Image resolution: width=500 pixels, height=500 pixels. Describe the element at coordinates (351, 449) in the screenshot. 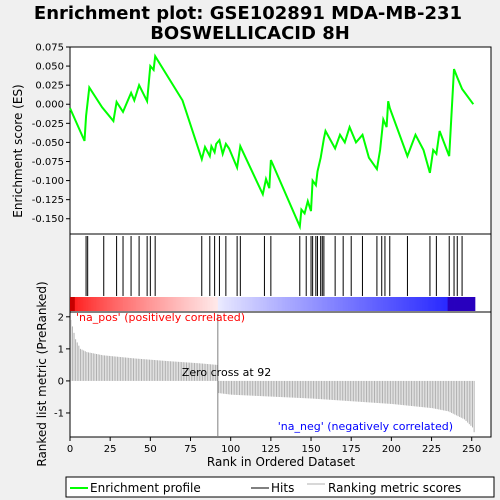

I see `x-tick-label: 175` at that location.